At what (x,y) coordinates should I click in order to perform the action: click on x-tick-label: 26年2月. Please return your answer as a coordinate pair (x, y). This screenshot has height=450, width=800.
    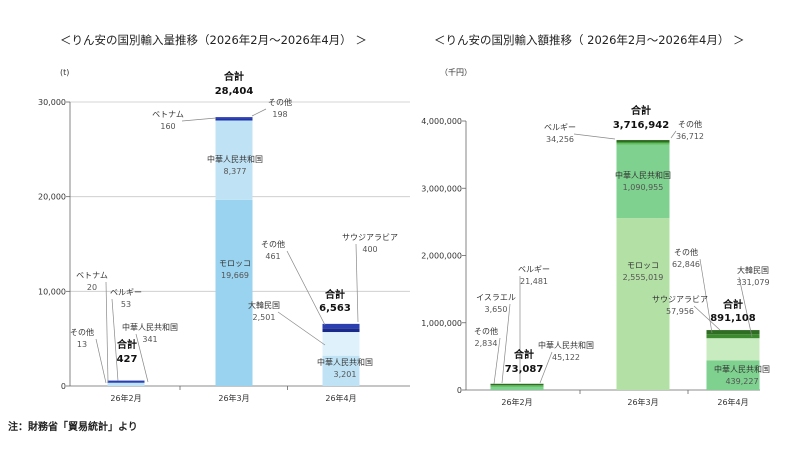
    Looking at the image, I should click on (516, 402).